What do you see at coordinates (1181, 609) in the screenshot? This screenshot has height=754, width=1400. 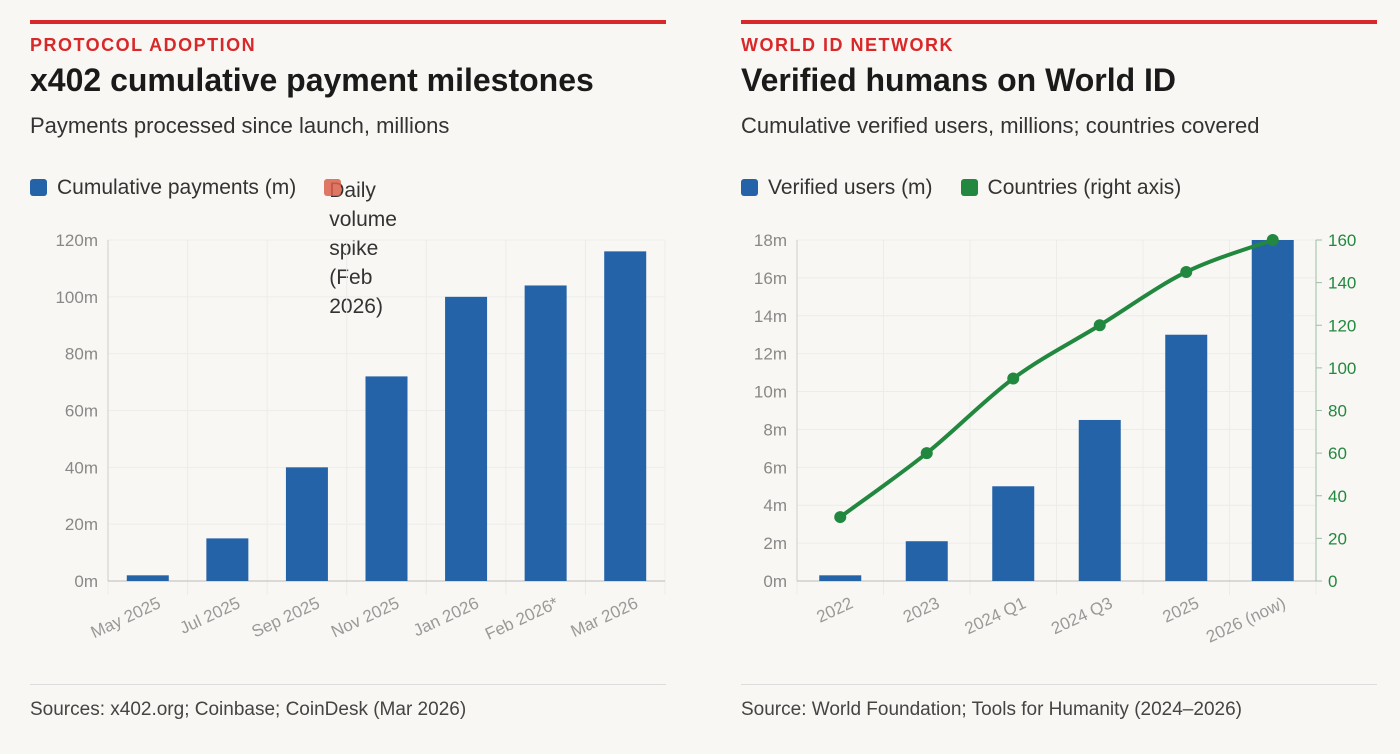 I see `x-tick-label: 2025` at bounding box center [1181, 609].